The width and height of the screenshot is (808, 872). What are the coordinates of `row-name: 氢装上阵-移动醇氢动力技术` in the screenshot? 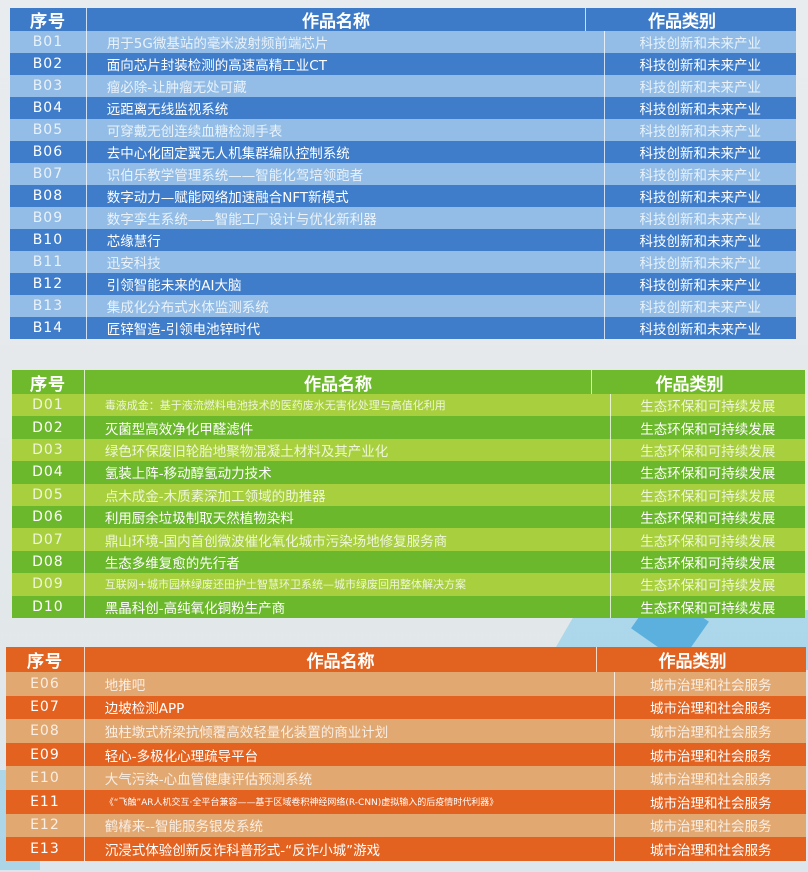 It's located at (346, 472).